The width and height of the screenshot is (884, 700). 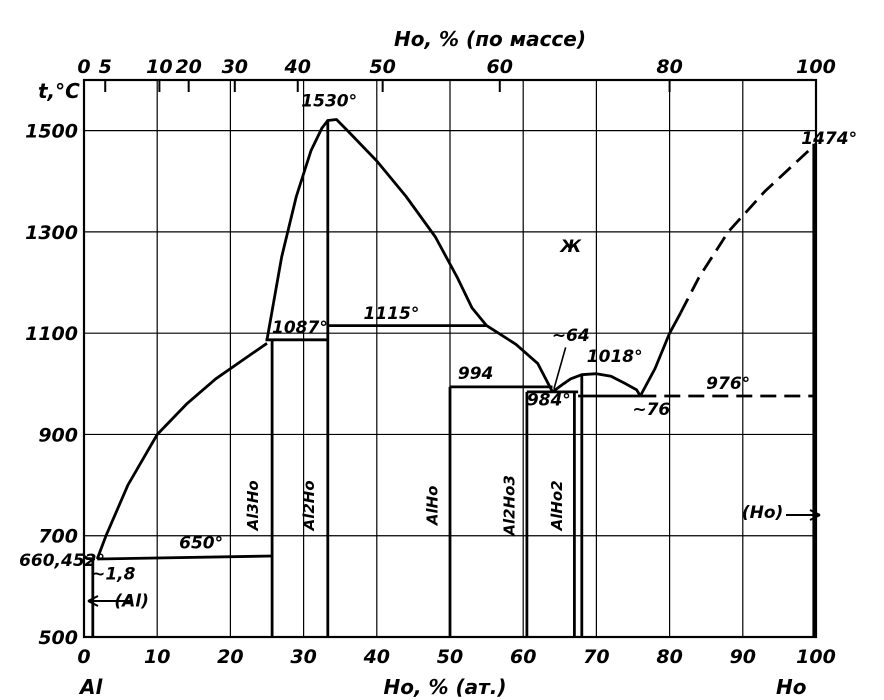 I want to click on top-tick-label: 40, so click(x=297, y=67).